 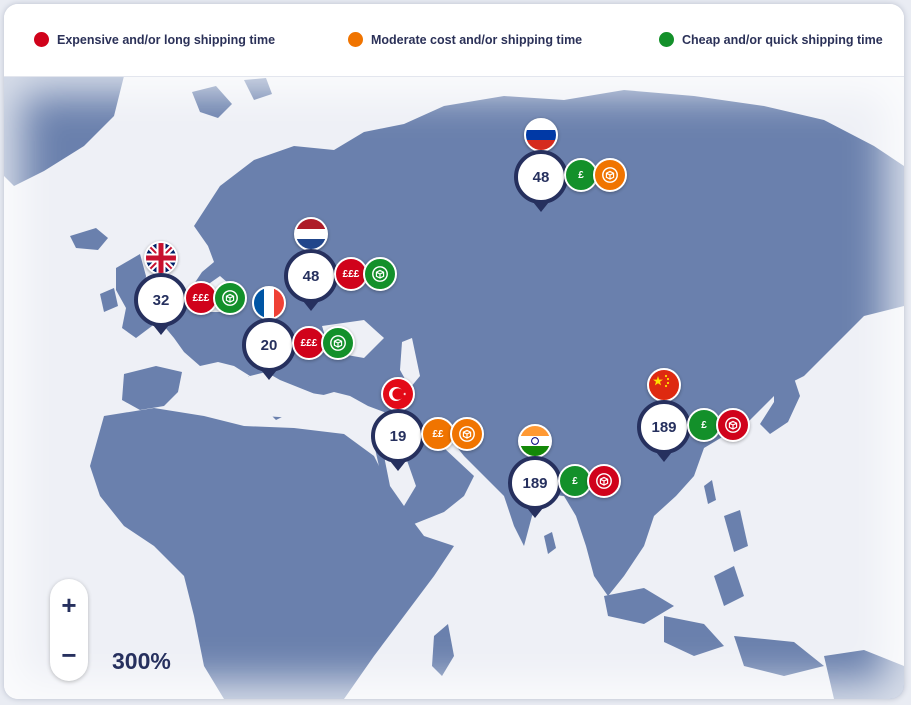 I want to click on zoom-in-button: +, so click(x=69, y=604).